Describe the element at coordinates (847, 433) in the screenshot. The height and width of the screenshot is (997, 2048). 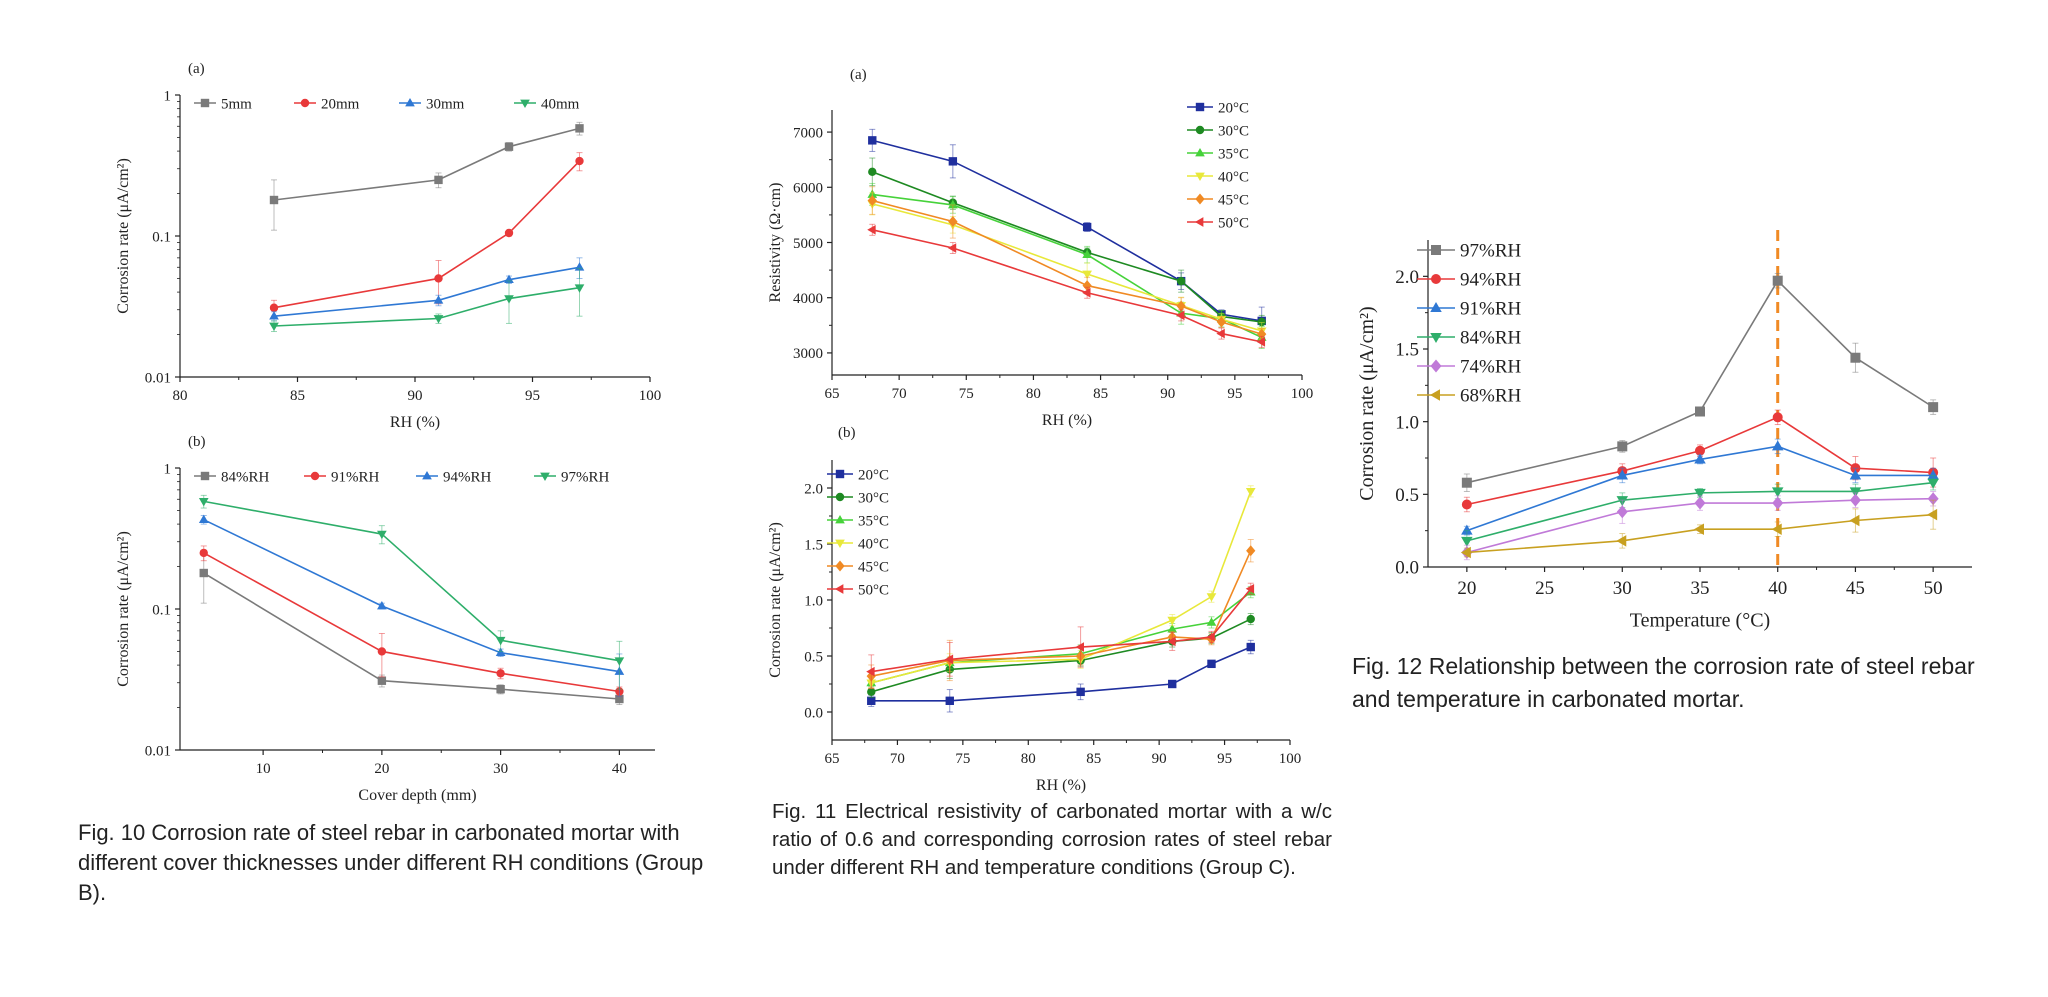
I see `panel-label: (b)` at that location.